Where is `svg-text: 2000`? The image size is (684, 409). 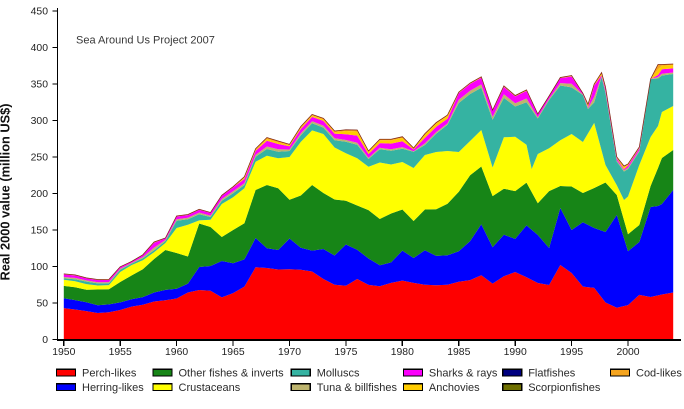 svg-text: 2000 is located at coordinates (627, 352).